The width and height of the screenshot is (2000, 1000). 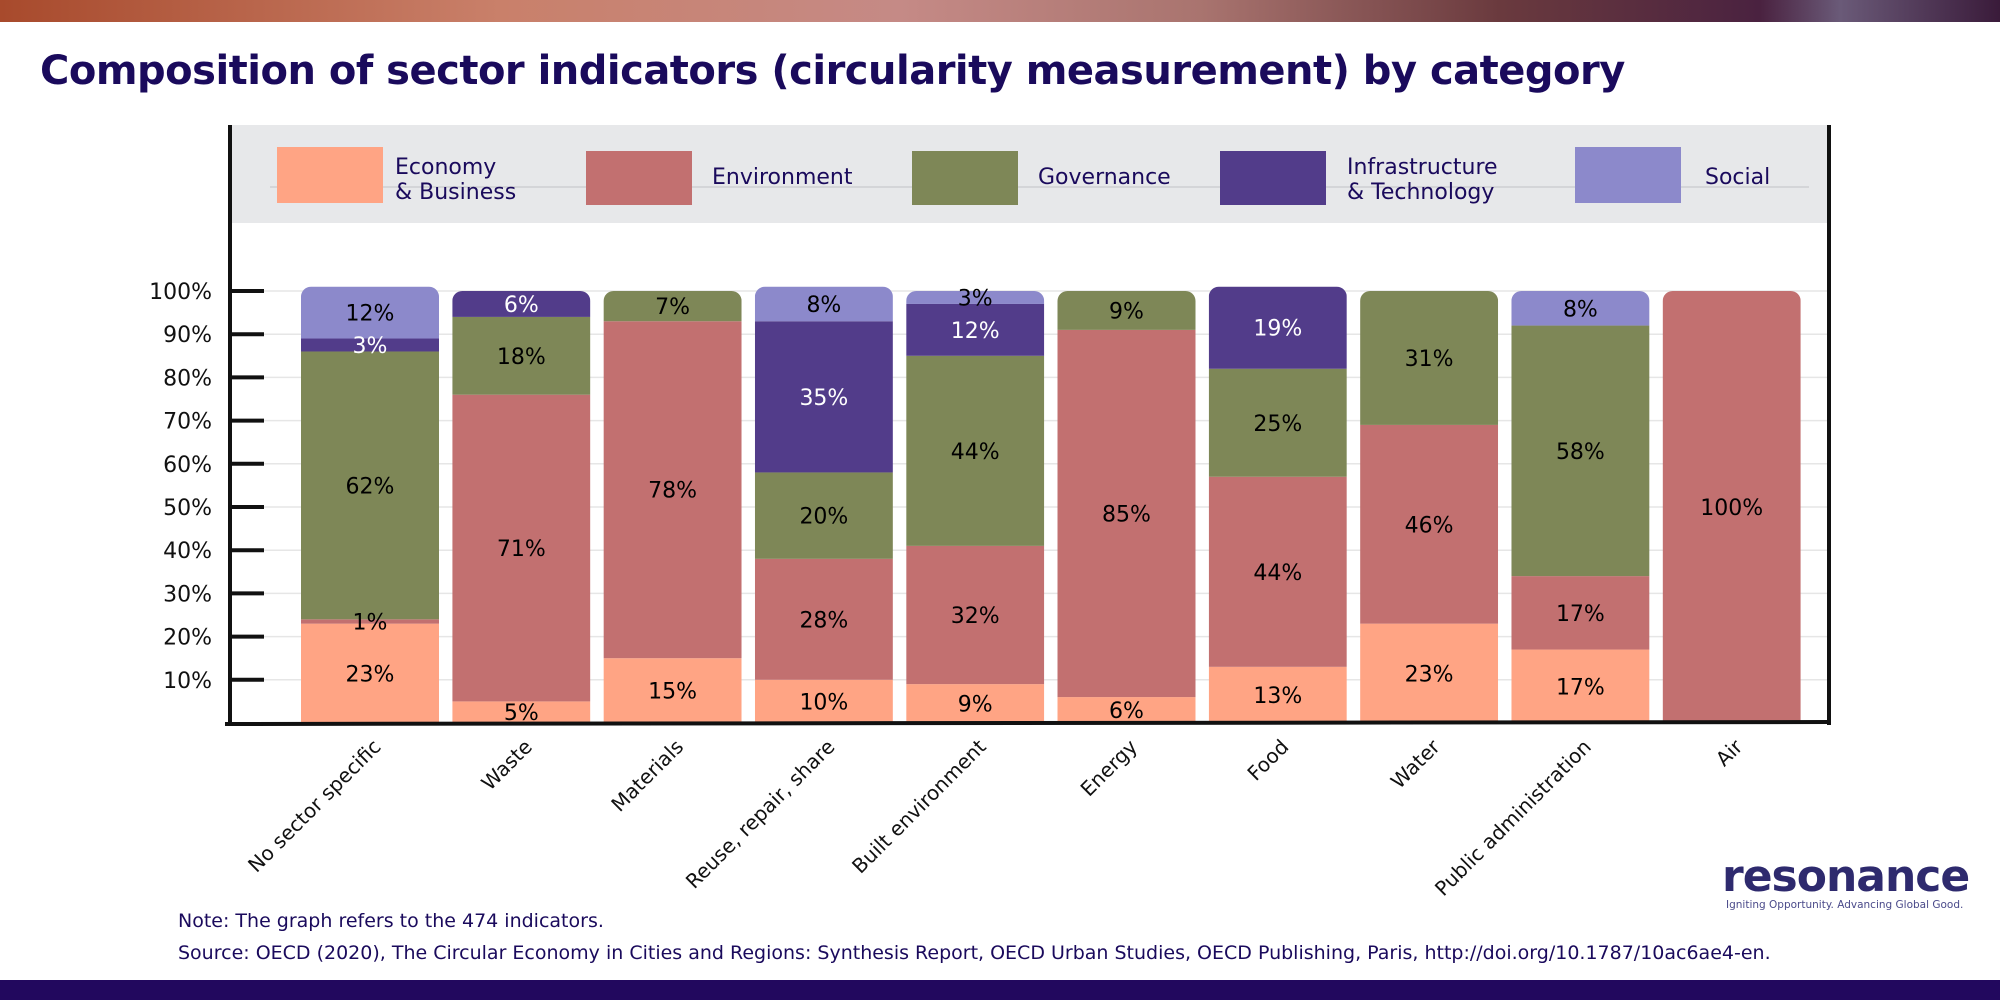 What do you see at coordinates (1415, 763) in the screenshot?
I see `x-tick-label: Water` at bounding box center [1415, 763].